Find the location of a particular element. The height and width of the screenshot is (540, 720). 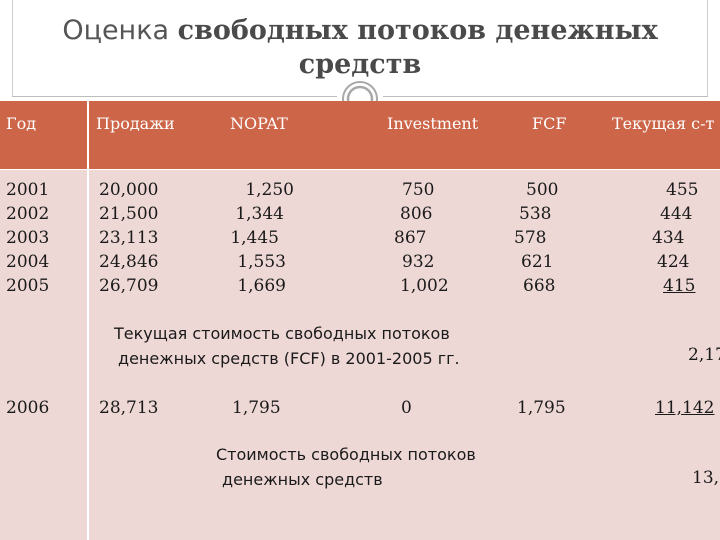

fcf-column: 500 538 578 621 668 is located at coordinates (535, 238).